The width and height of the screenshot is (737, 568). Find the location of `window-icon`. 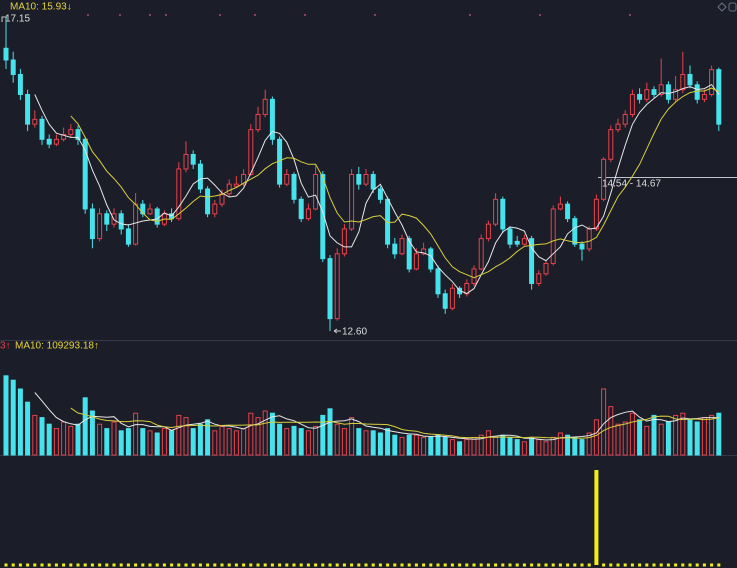

window-icon is located at coordinates (732, 7).